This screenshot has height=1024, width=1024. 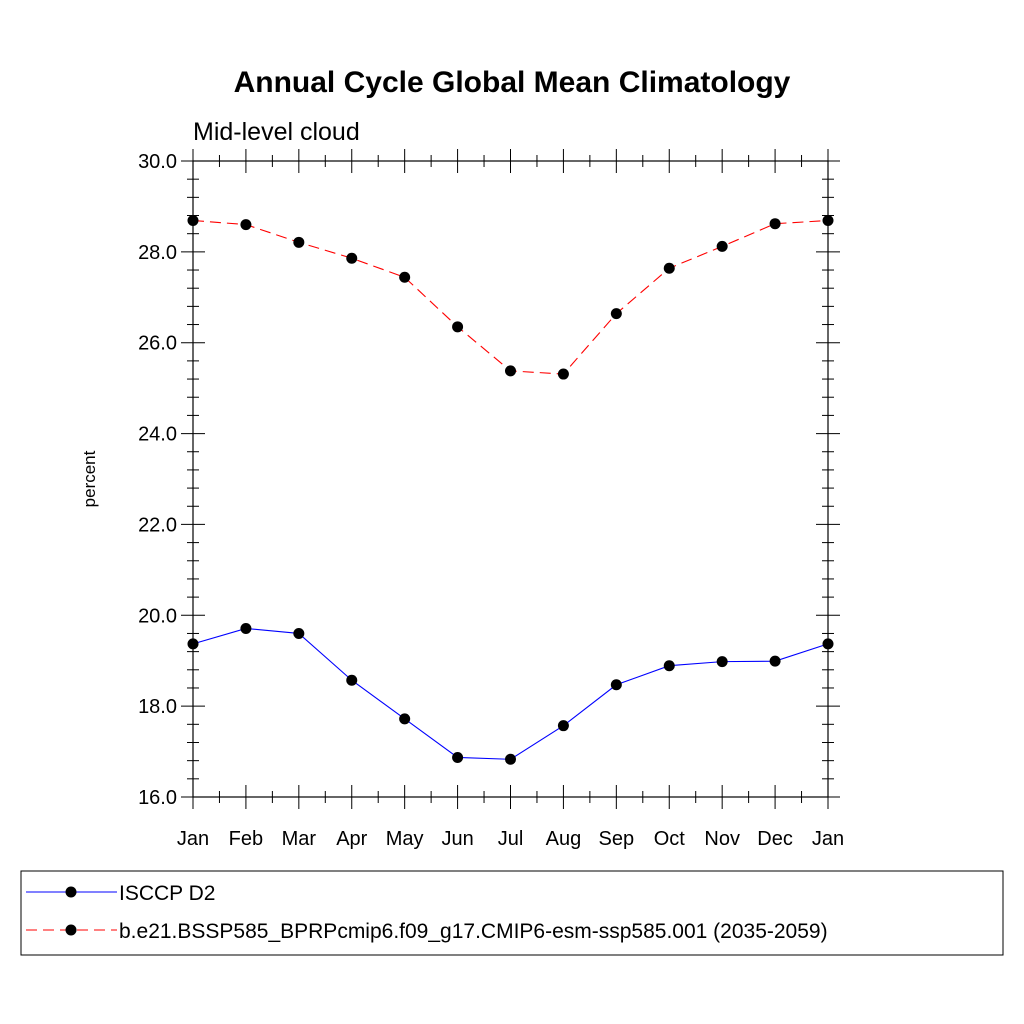 What do you see at coordinates (617, 839) in the screenshot?
I see `x-tick-label: Sep` at bounding box center [617, 839].